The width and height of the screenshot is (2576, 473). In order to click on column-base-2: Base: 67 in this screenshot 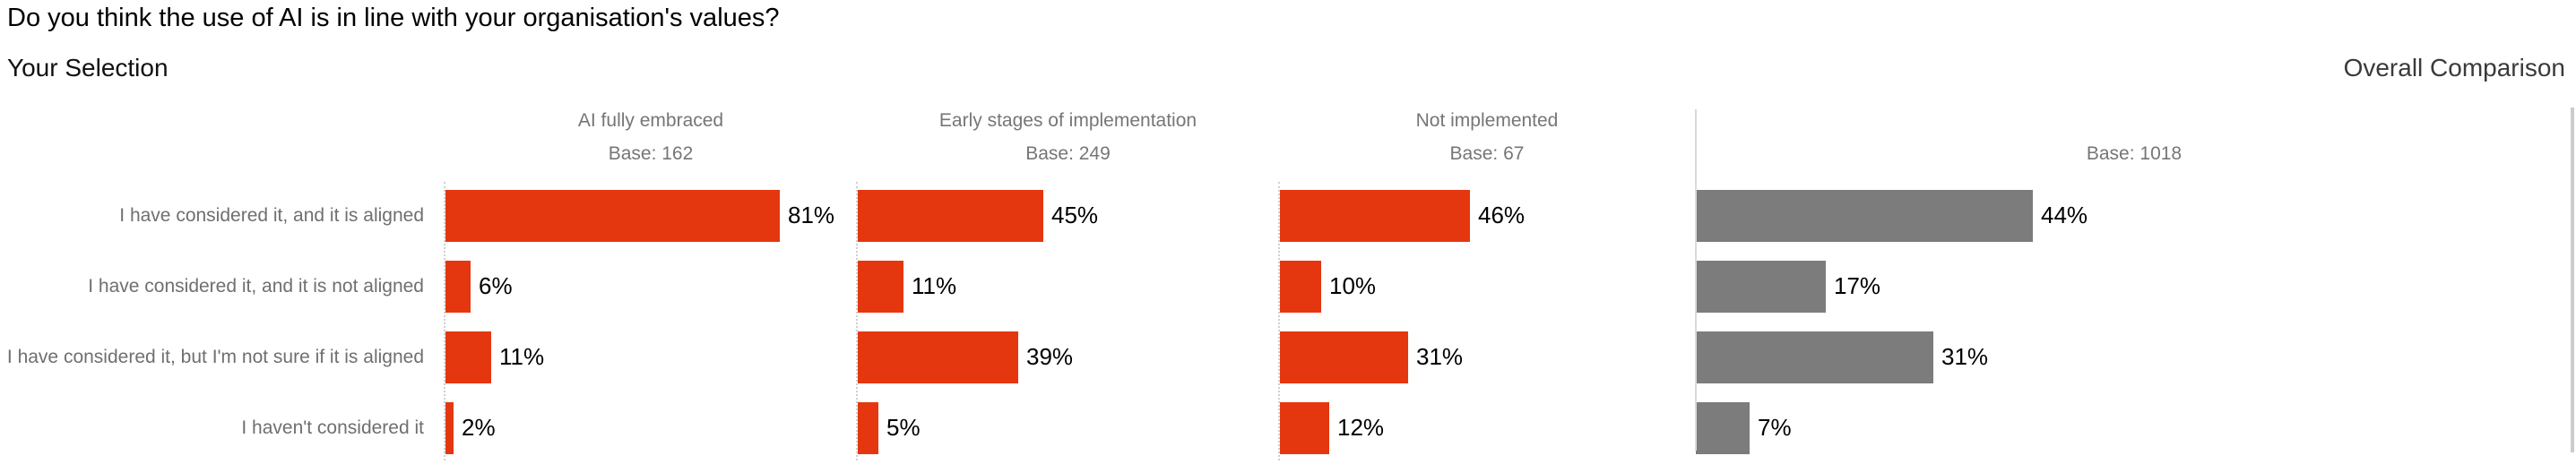, I will do `click(1487, 153)`.